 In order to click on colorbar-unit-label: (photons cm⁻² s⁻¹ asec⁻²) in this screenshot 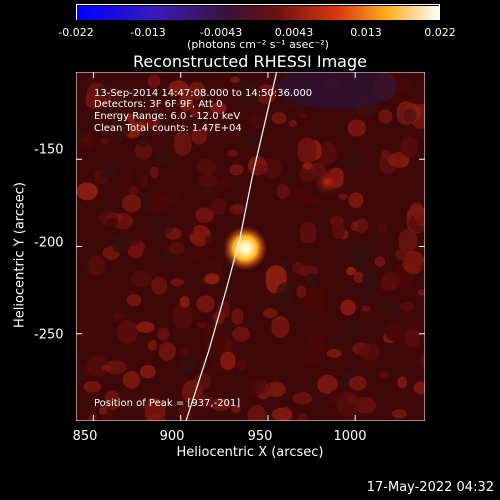, I will do `click(258, 44)`.